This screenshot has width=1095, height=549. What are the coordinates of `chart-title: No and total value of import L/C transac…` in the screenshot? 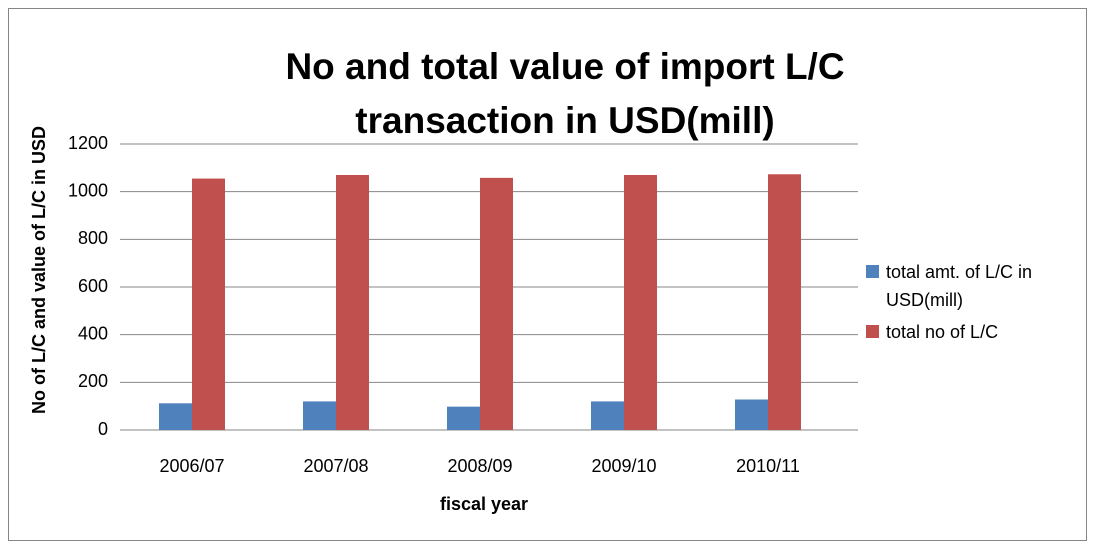 It's located at (565, 93).